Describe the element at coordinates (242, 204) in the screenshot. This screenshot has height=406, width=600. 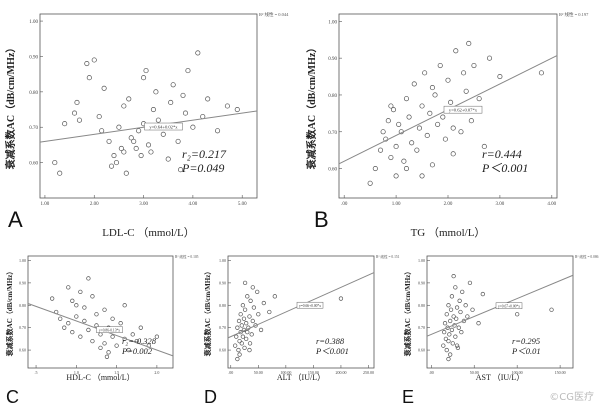
I see `x-tick-label: 5.00` at that location.